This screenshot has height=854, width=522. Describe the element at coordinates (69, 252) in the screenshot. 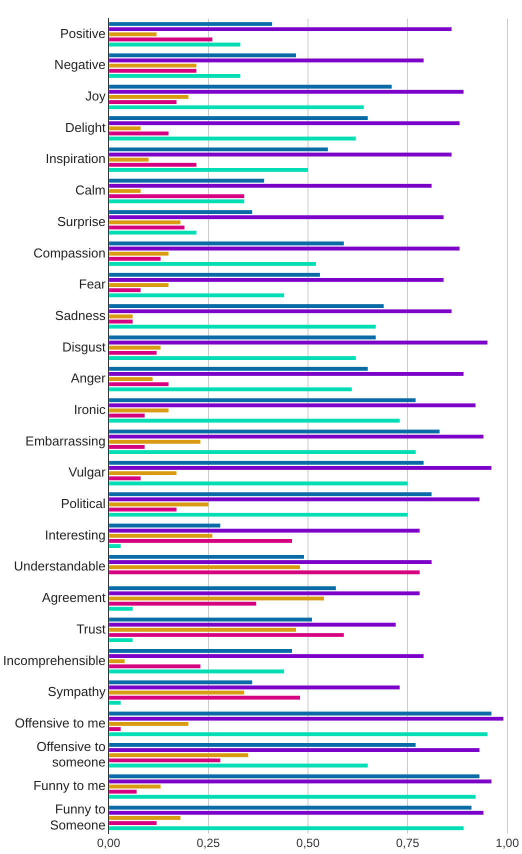

I see `y-tick-label: Compassion` at that location.